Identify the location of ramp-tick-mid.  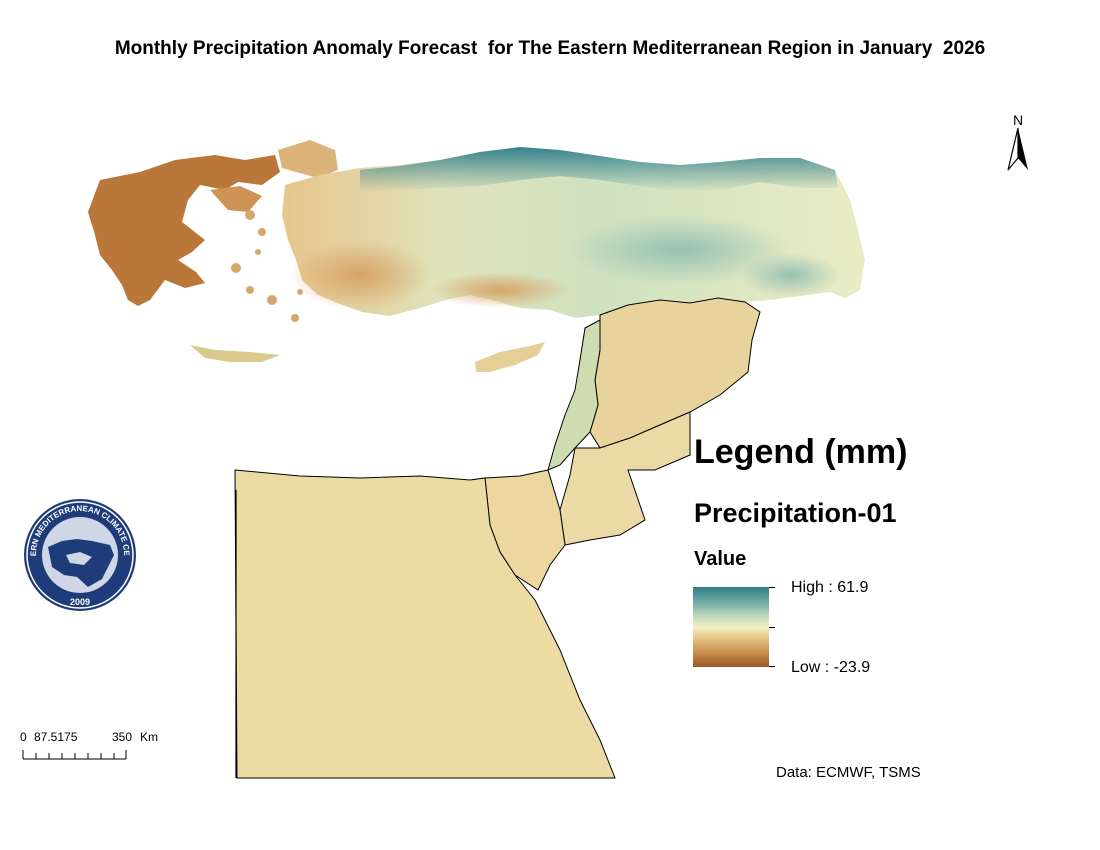
(772, 627).